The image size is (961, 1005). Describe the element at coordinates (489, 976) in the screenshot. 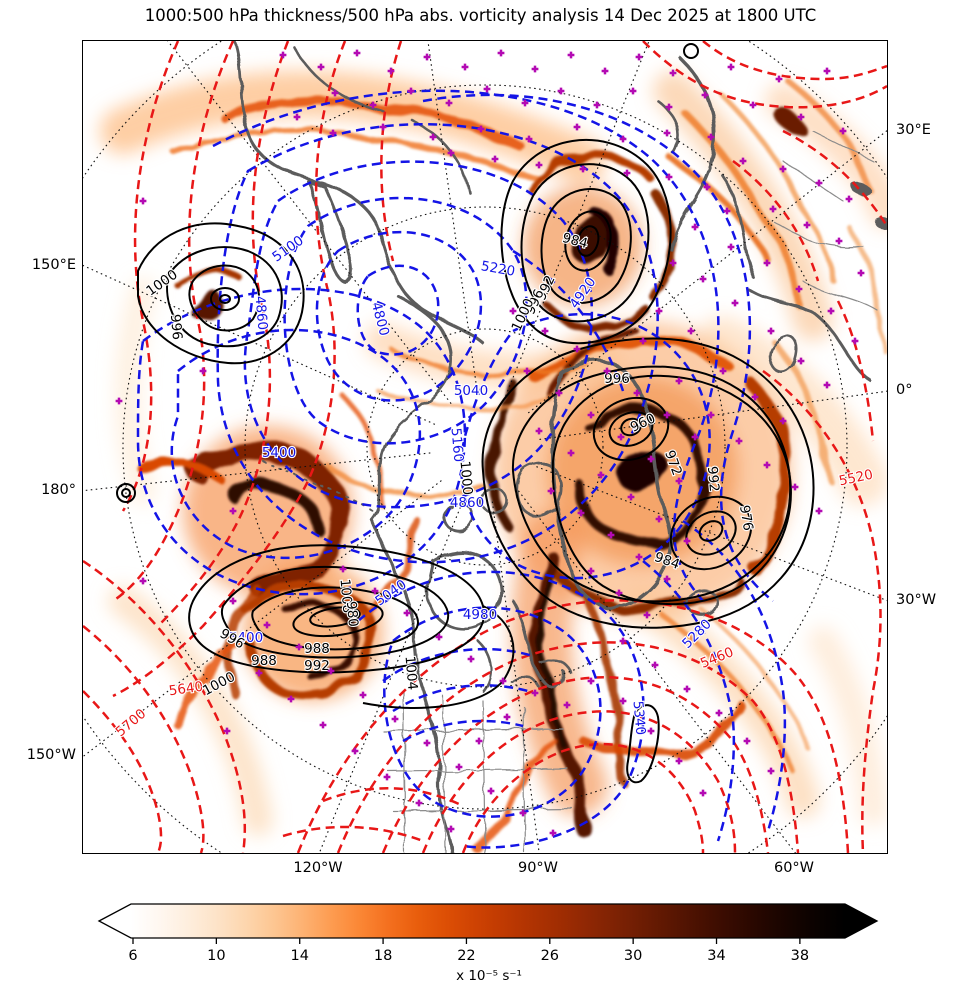

I see `colorbar-unit-label: x 10⁻⁵ s⁻¹` at that location.